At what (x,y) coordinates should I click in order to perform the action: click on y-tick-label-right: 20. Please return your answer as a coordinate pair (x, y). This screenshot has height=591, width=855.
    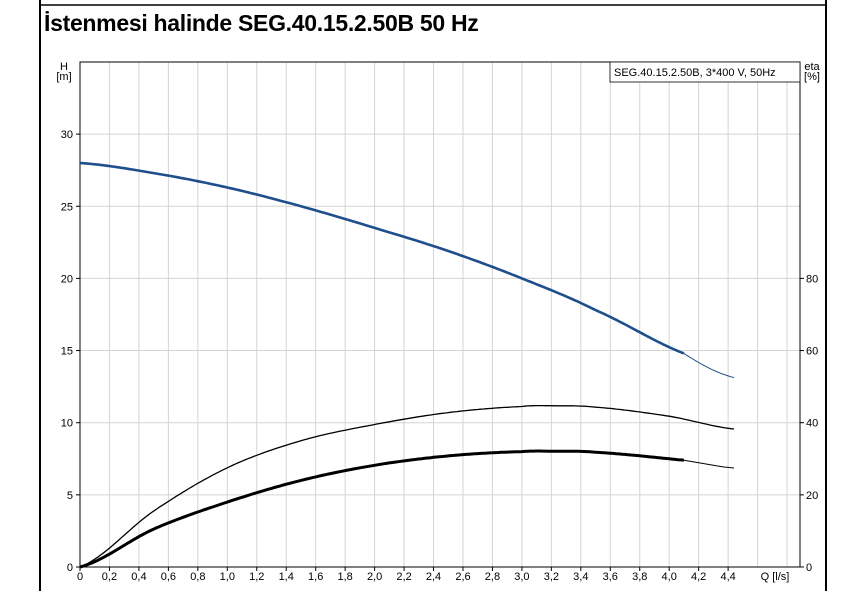
    Looking at the image, I should click on (812, 496).